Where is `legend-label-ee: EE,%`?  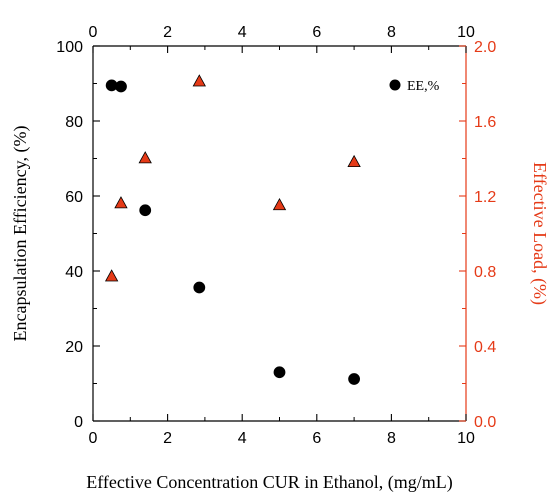
legend-label-ee: EE,% is located at coordinates (423, 86).